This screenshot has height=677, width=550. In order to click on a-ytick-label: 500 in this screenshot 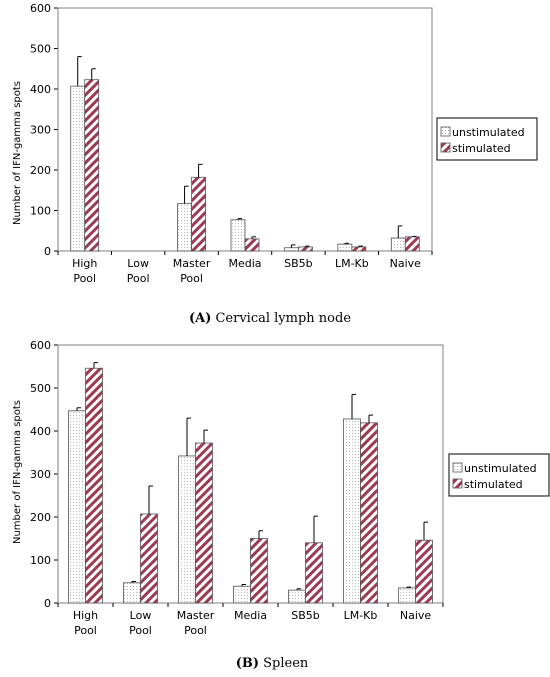, I will do `click(40, 49)`.